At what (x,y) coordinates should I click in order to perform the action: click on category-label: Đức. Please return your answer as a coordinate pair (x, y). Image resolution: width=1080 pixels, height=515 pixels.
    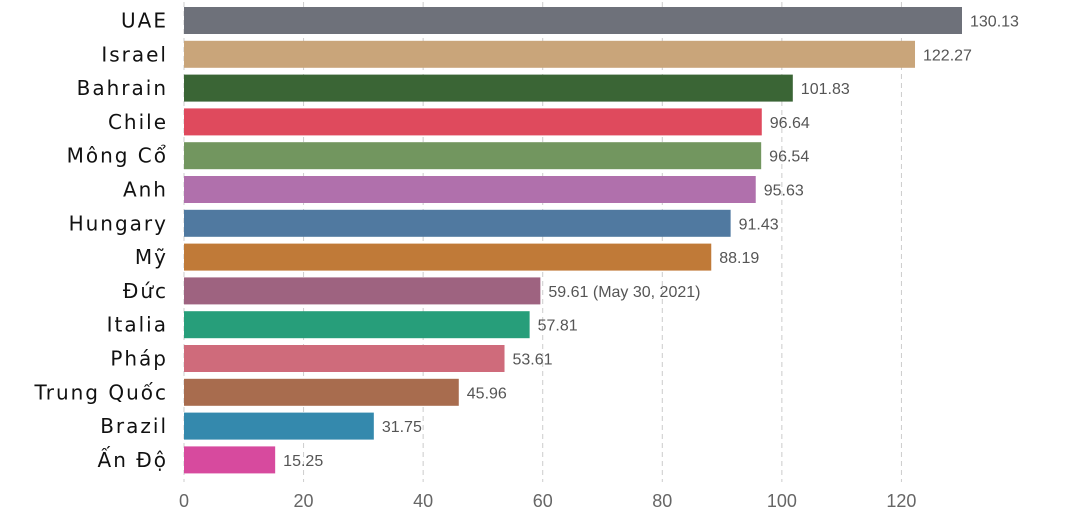
    Looking at the image, I should click on (145, 291).